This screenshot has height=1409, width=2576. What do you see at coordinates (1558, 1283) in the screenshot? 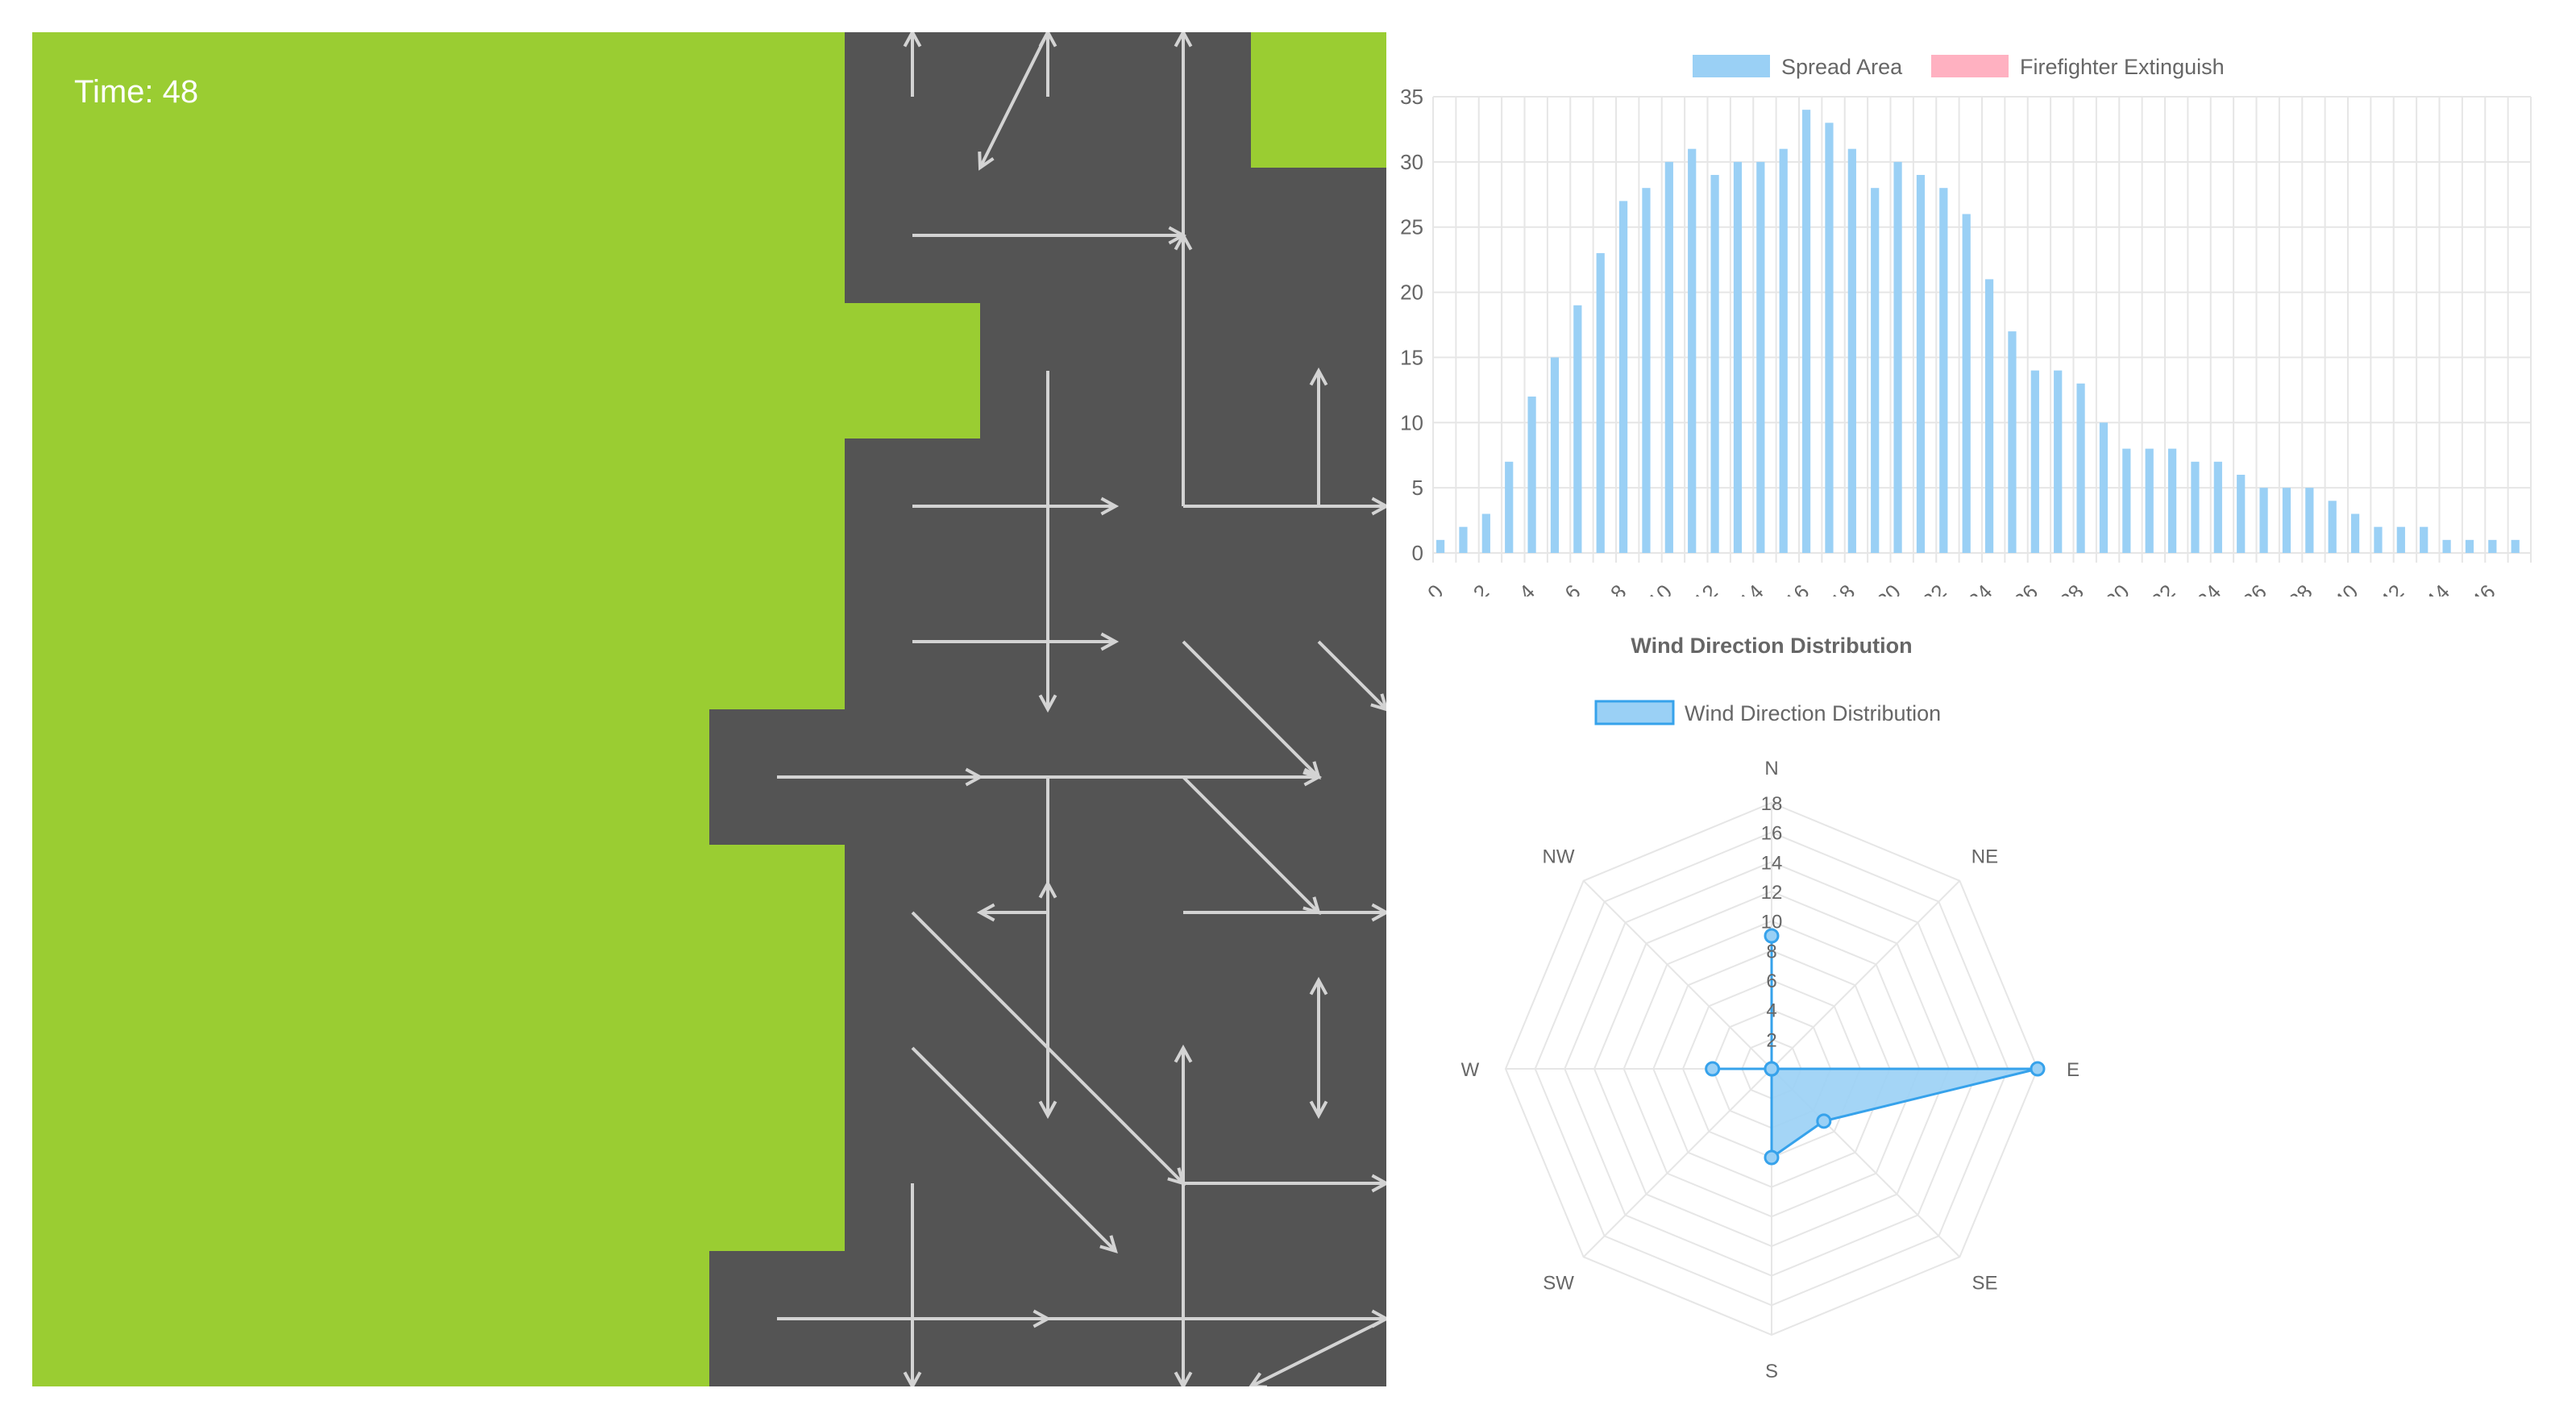
I see `radar-axis-label: SW` at bounding box center [1558, 1283].